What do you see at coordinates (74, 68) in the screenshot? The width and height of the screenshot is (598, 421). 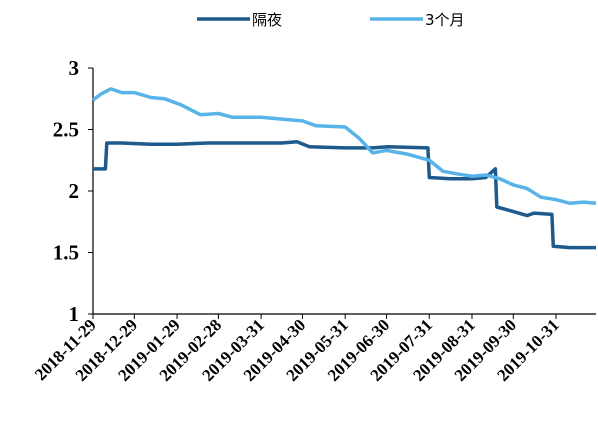 I see `y-tick-label: 3` at bounding box center [74, 68].